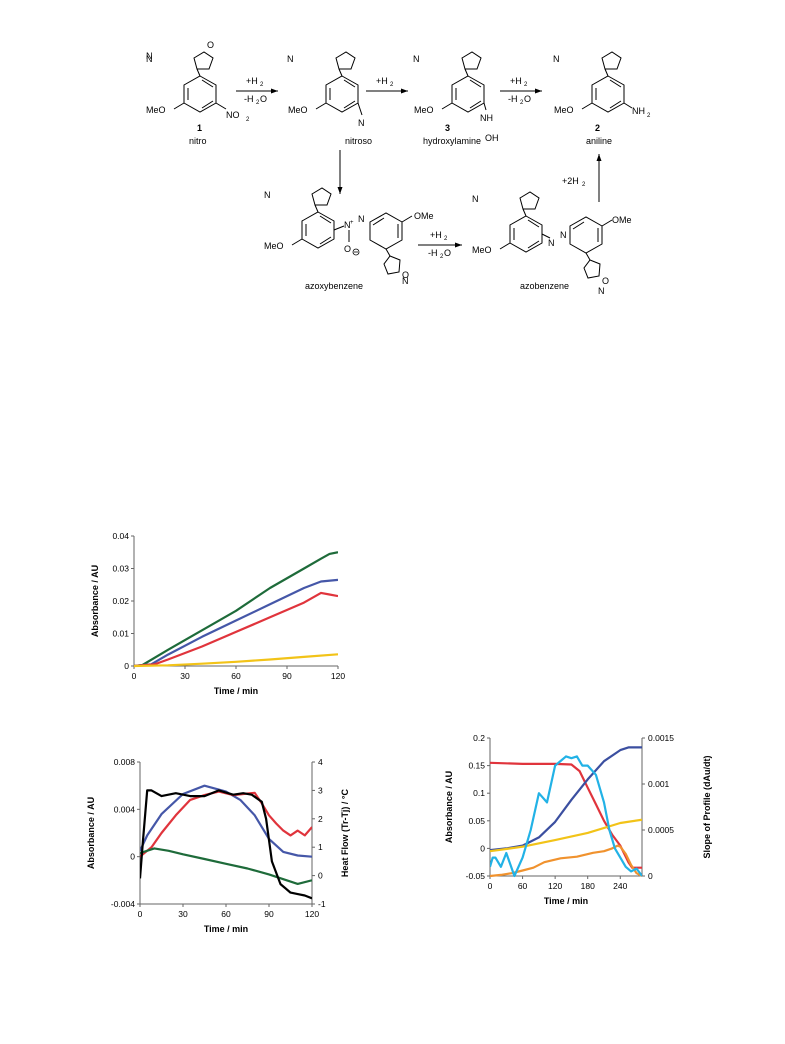  What do you see at coordinates (125, 762) in the screenshot?
I see `y-tick-label: 0.008` at bounding box center [125, 762].